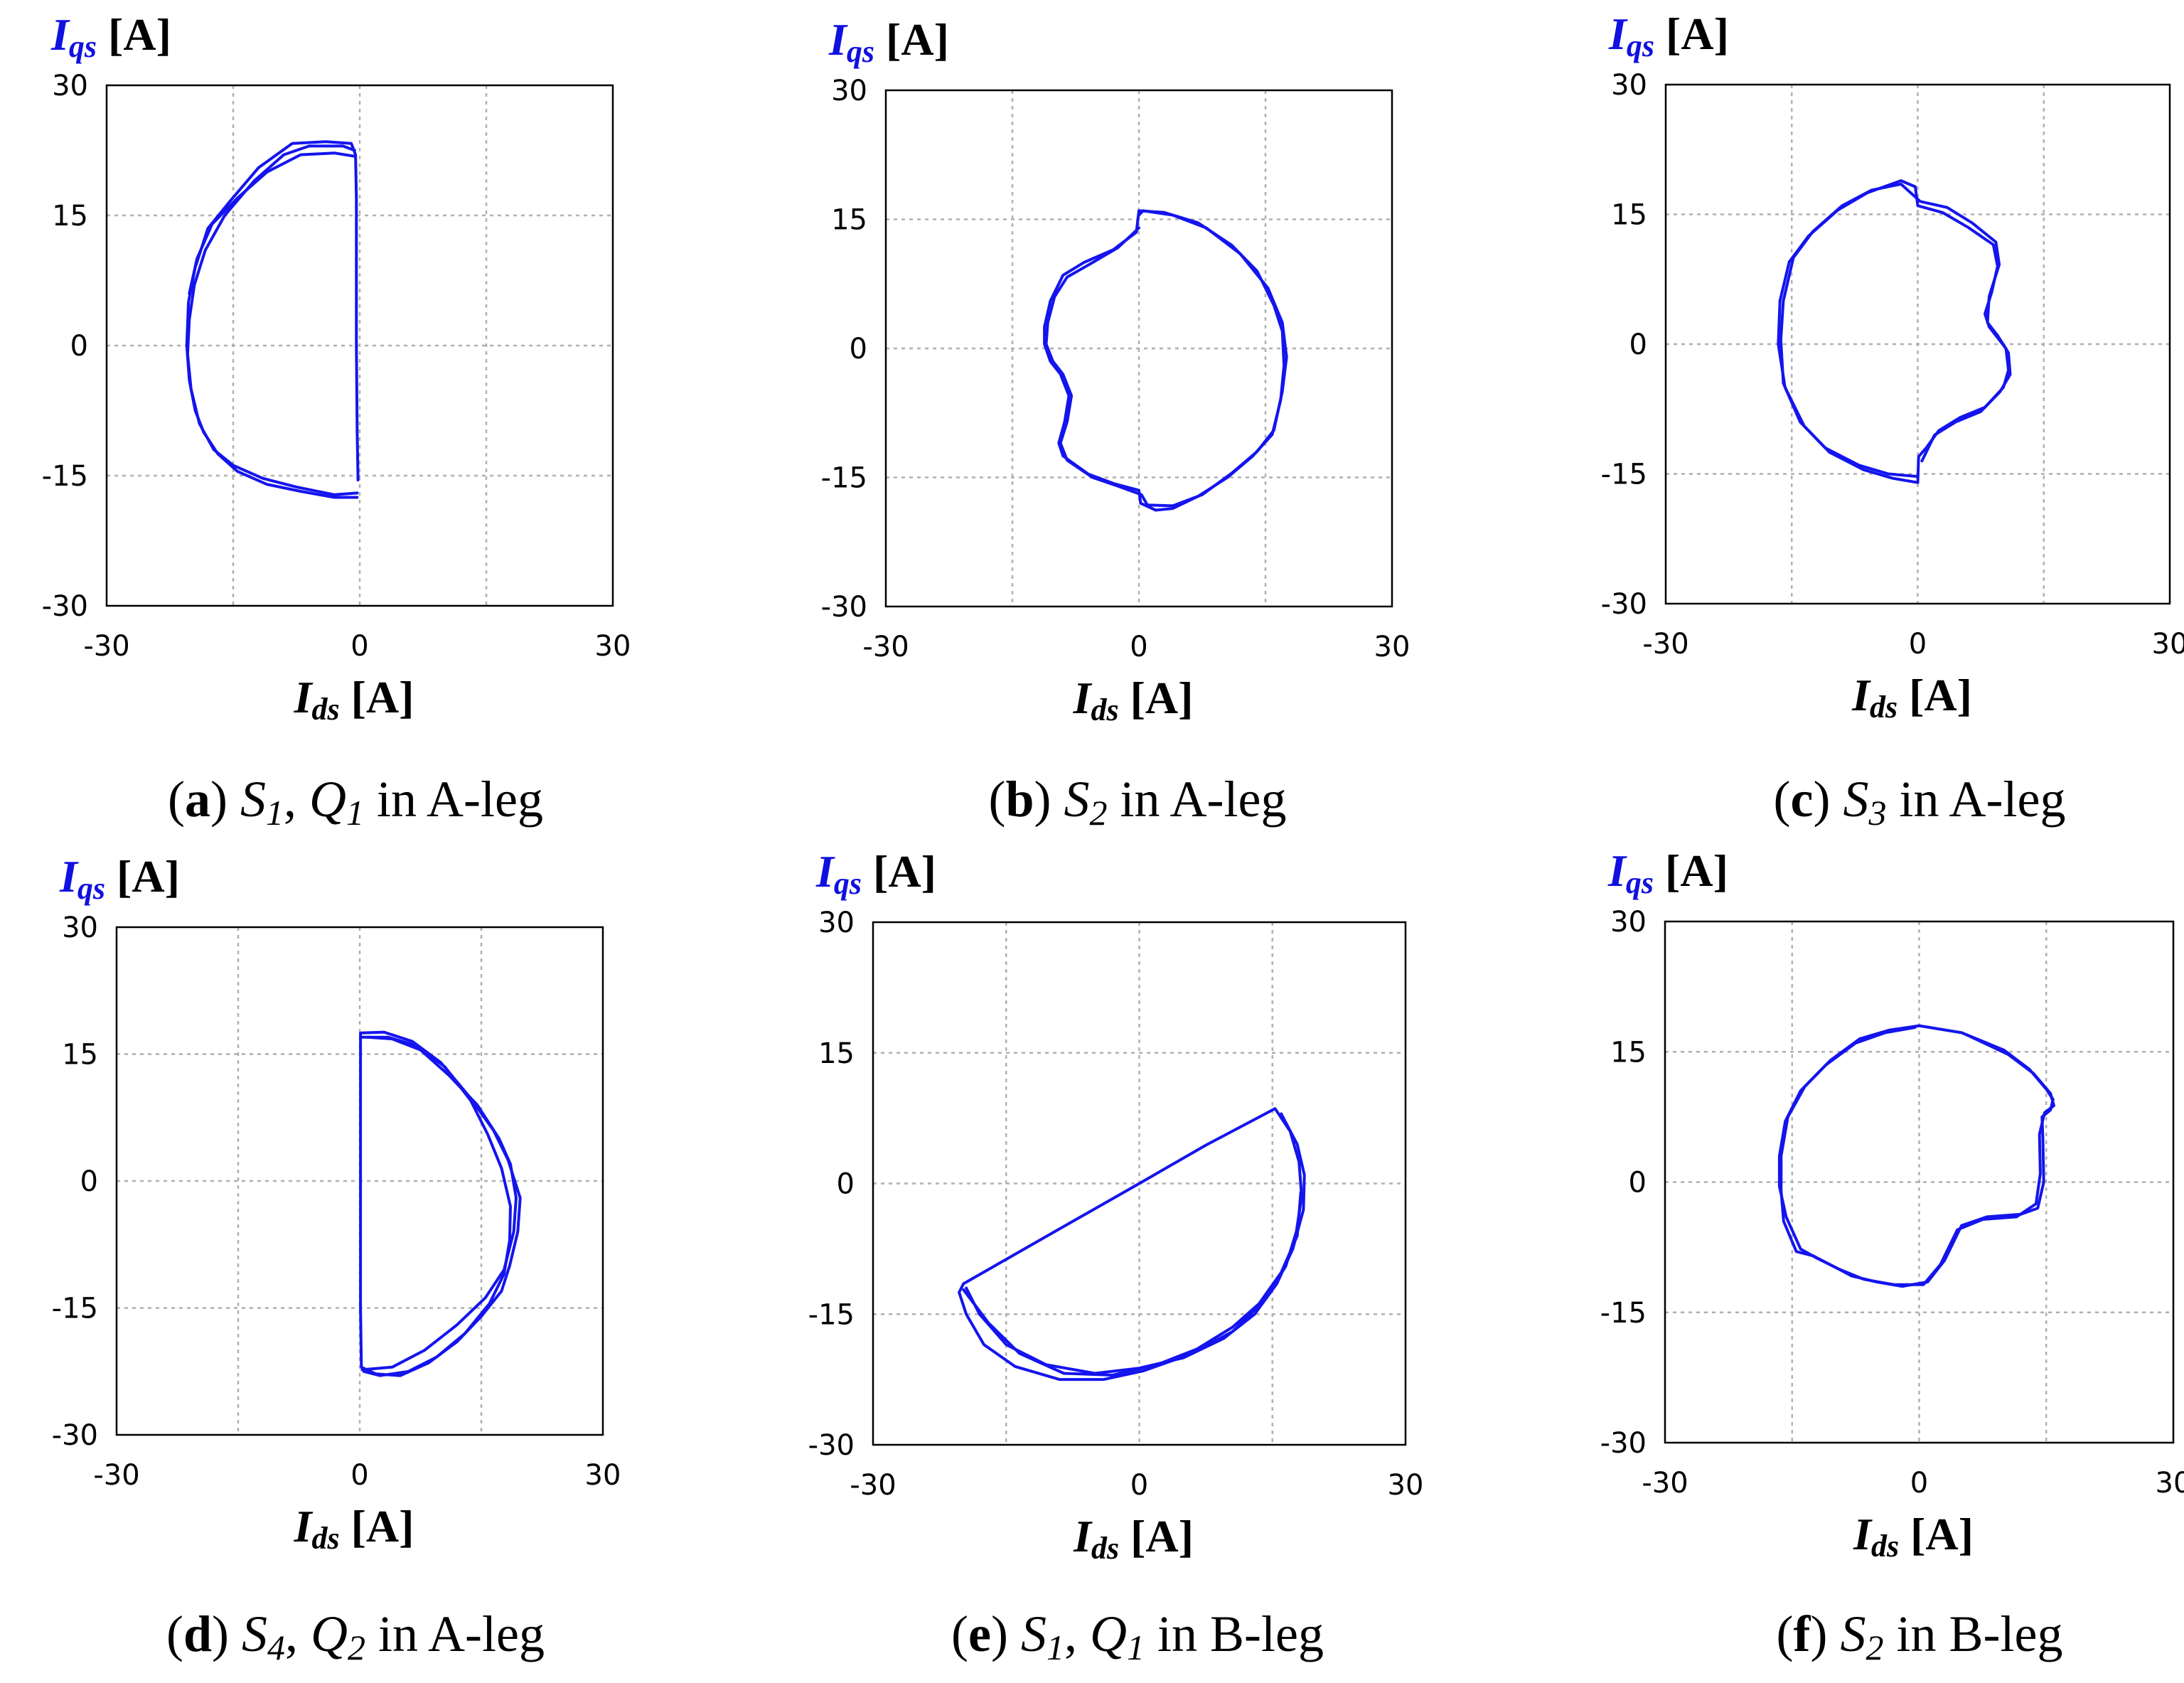  I want to click on xlabel-e: Ids [A], so click(1133, 1538).